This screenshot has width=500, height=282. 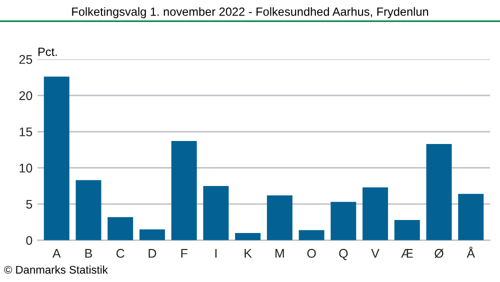 I want to click on y-tick-label: 0, so click(x=29, y=240).